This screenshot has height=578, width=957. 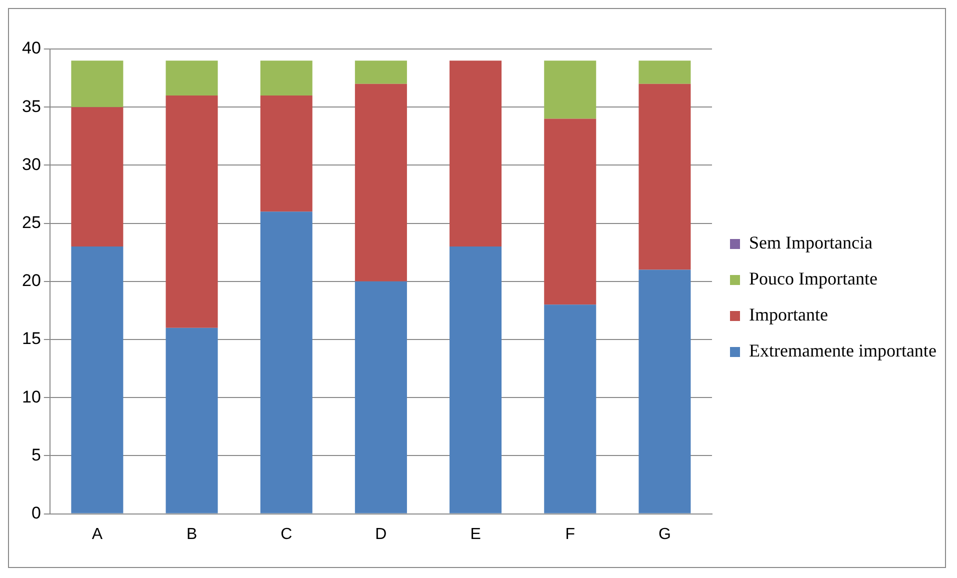 I want to click on x-tick-label: B, so click(x=192, y=534).